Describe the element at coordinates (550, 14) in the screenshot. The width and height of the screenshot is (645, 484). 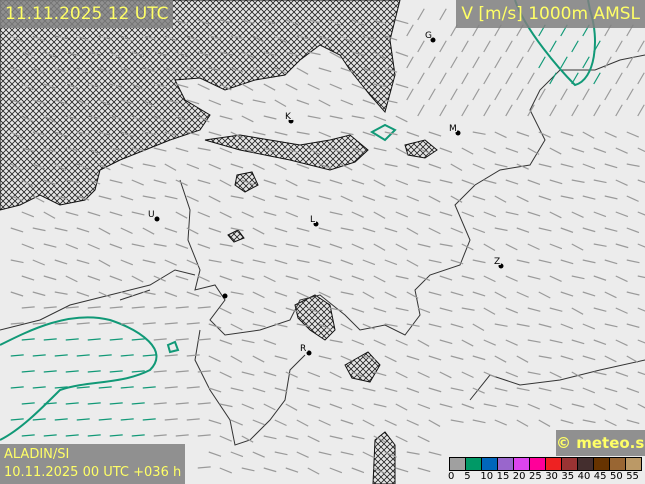
I see `parameter-label: V [m/s] 1000m AMSL` at that location.